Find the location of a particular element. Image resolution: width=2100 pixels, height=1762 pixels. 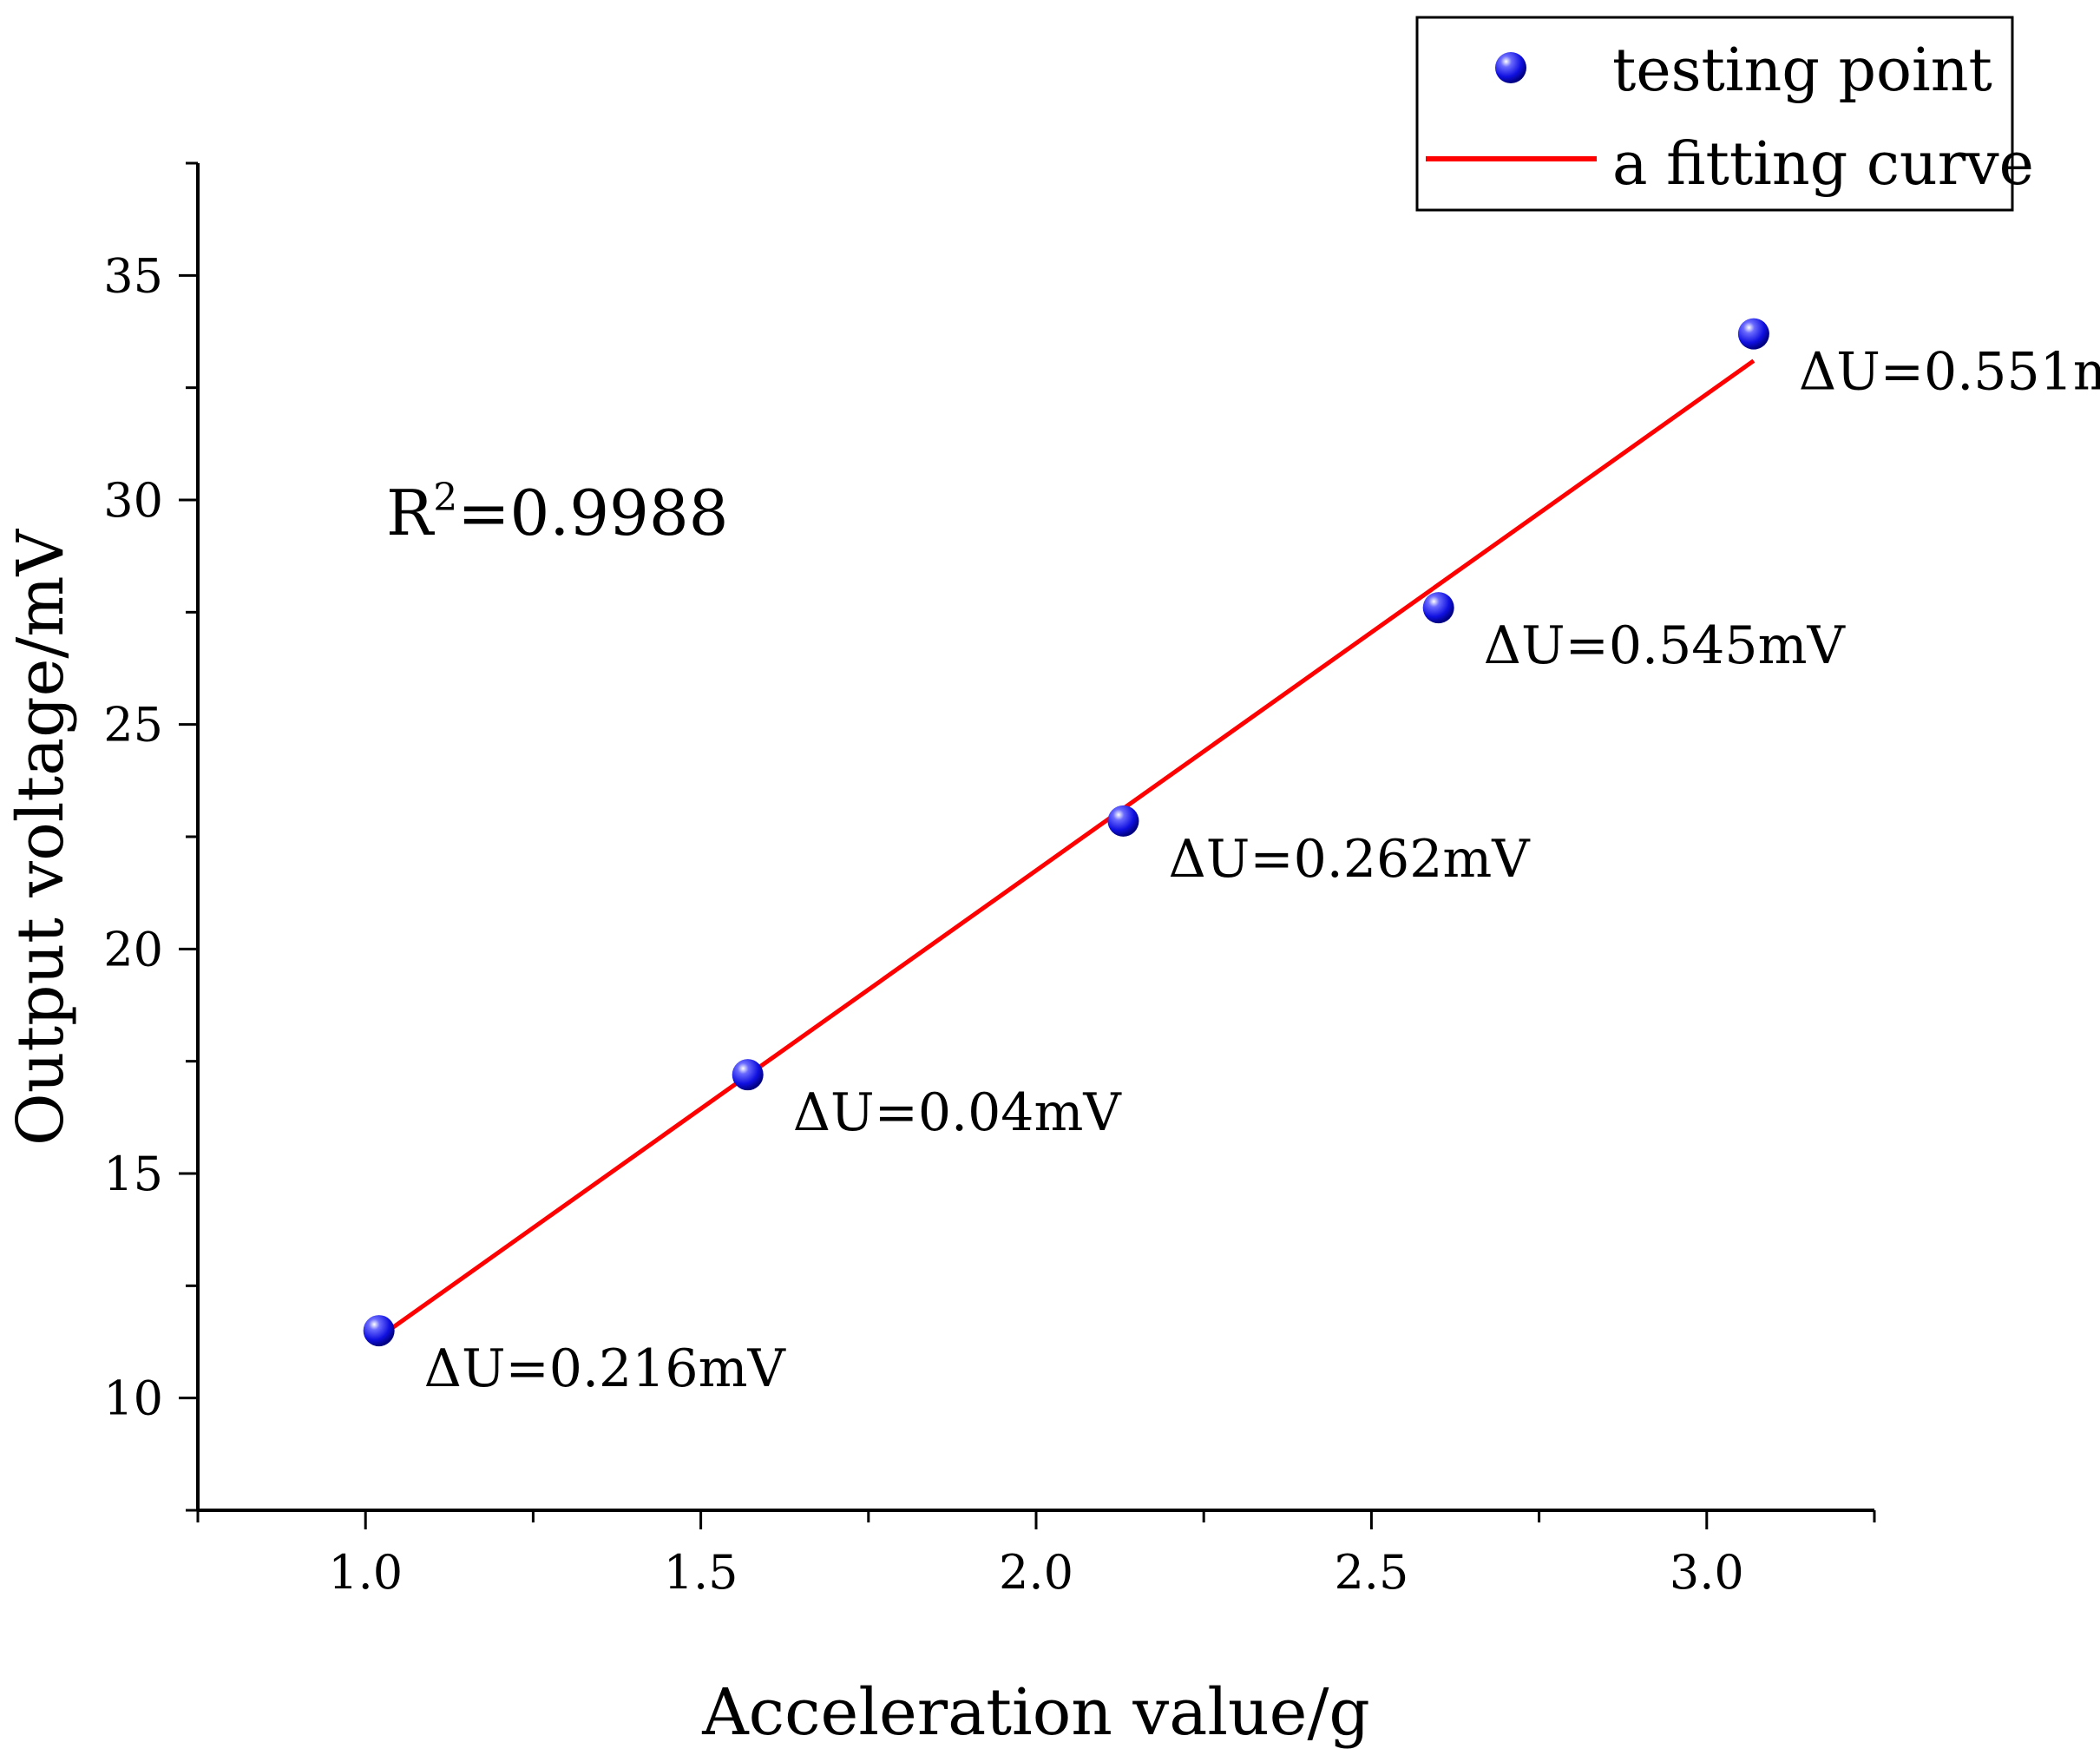

legend-label-fitting-curve: a fitting curve is located at coordinates (1823, 164).